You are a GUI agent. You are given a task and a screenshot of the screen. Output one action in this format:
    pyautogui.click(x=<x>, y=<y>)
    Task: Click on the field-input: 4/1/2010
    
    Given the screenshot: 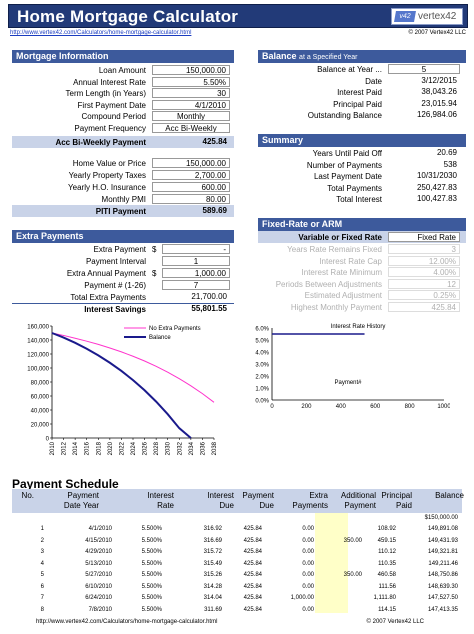 What is the action you would take?
    pyautogui.click(x=191, y=104)
    